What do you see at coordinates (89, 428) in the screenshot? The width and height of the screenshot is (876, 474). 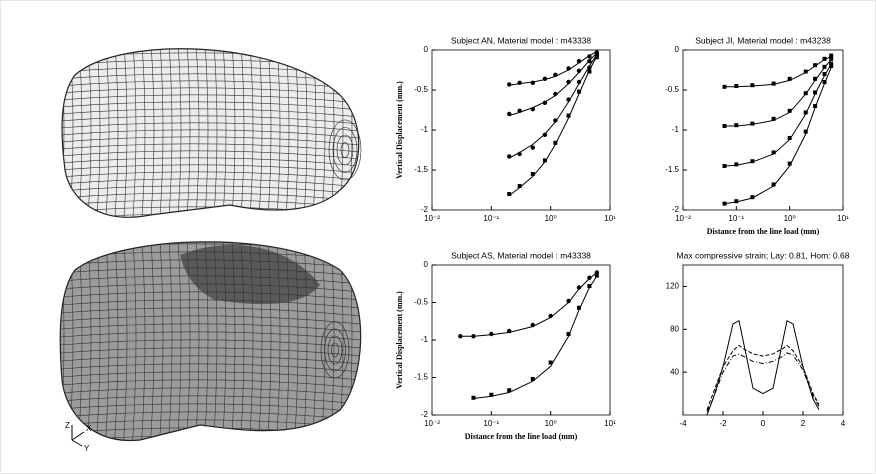 I see `triad-x: X` at bounding box center [89, 428].